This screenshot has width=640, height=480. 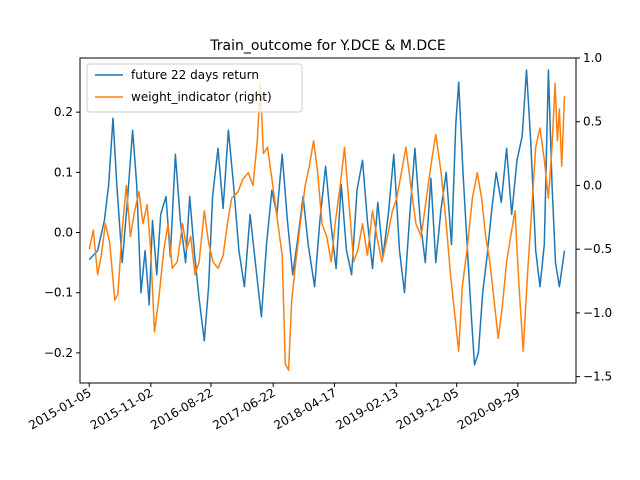 I want to click on legend-label-return: future 22 days return, so click(x=195, y=75).